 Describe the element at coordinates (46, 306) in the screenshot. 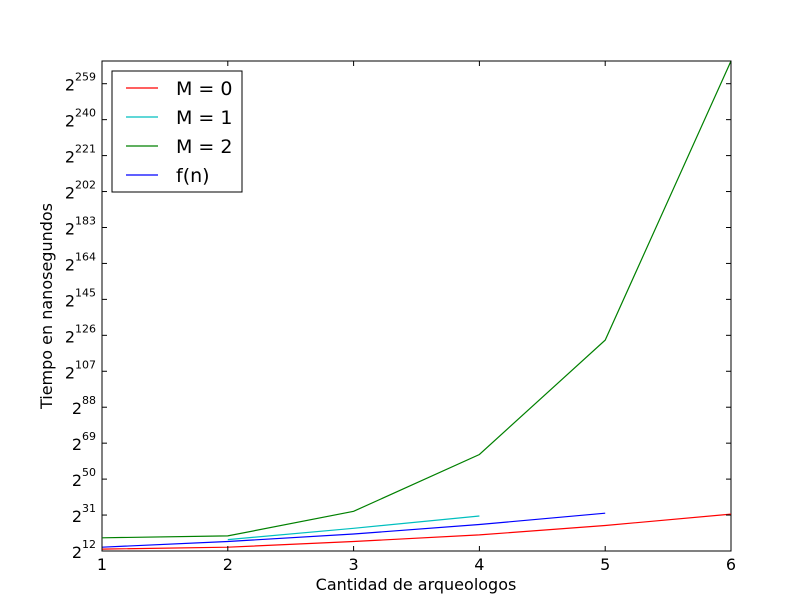

I see `y-axis-label: Tiempo en nanosegundos` at that location.